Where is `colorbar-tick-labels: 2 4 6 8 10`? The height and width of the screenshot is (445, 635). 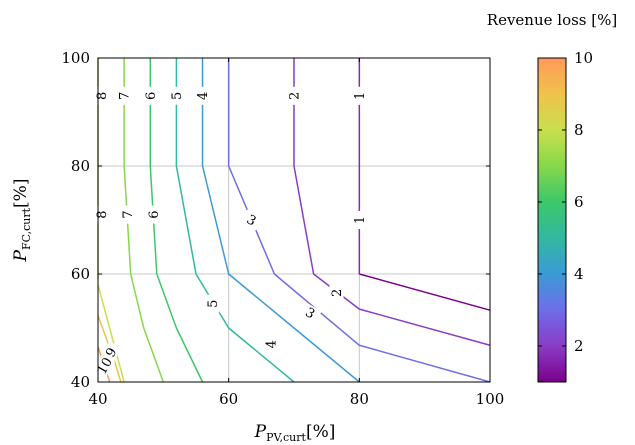
colorbar-tick-labels: 2 4 6 8 10 is located at coordinates (565, 202).